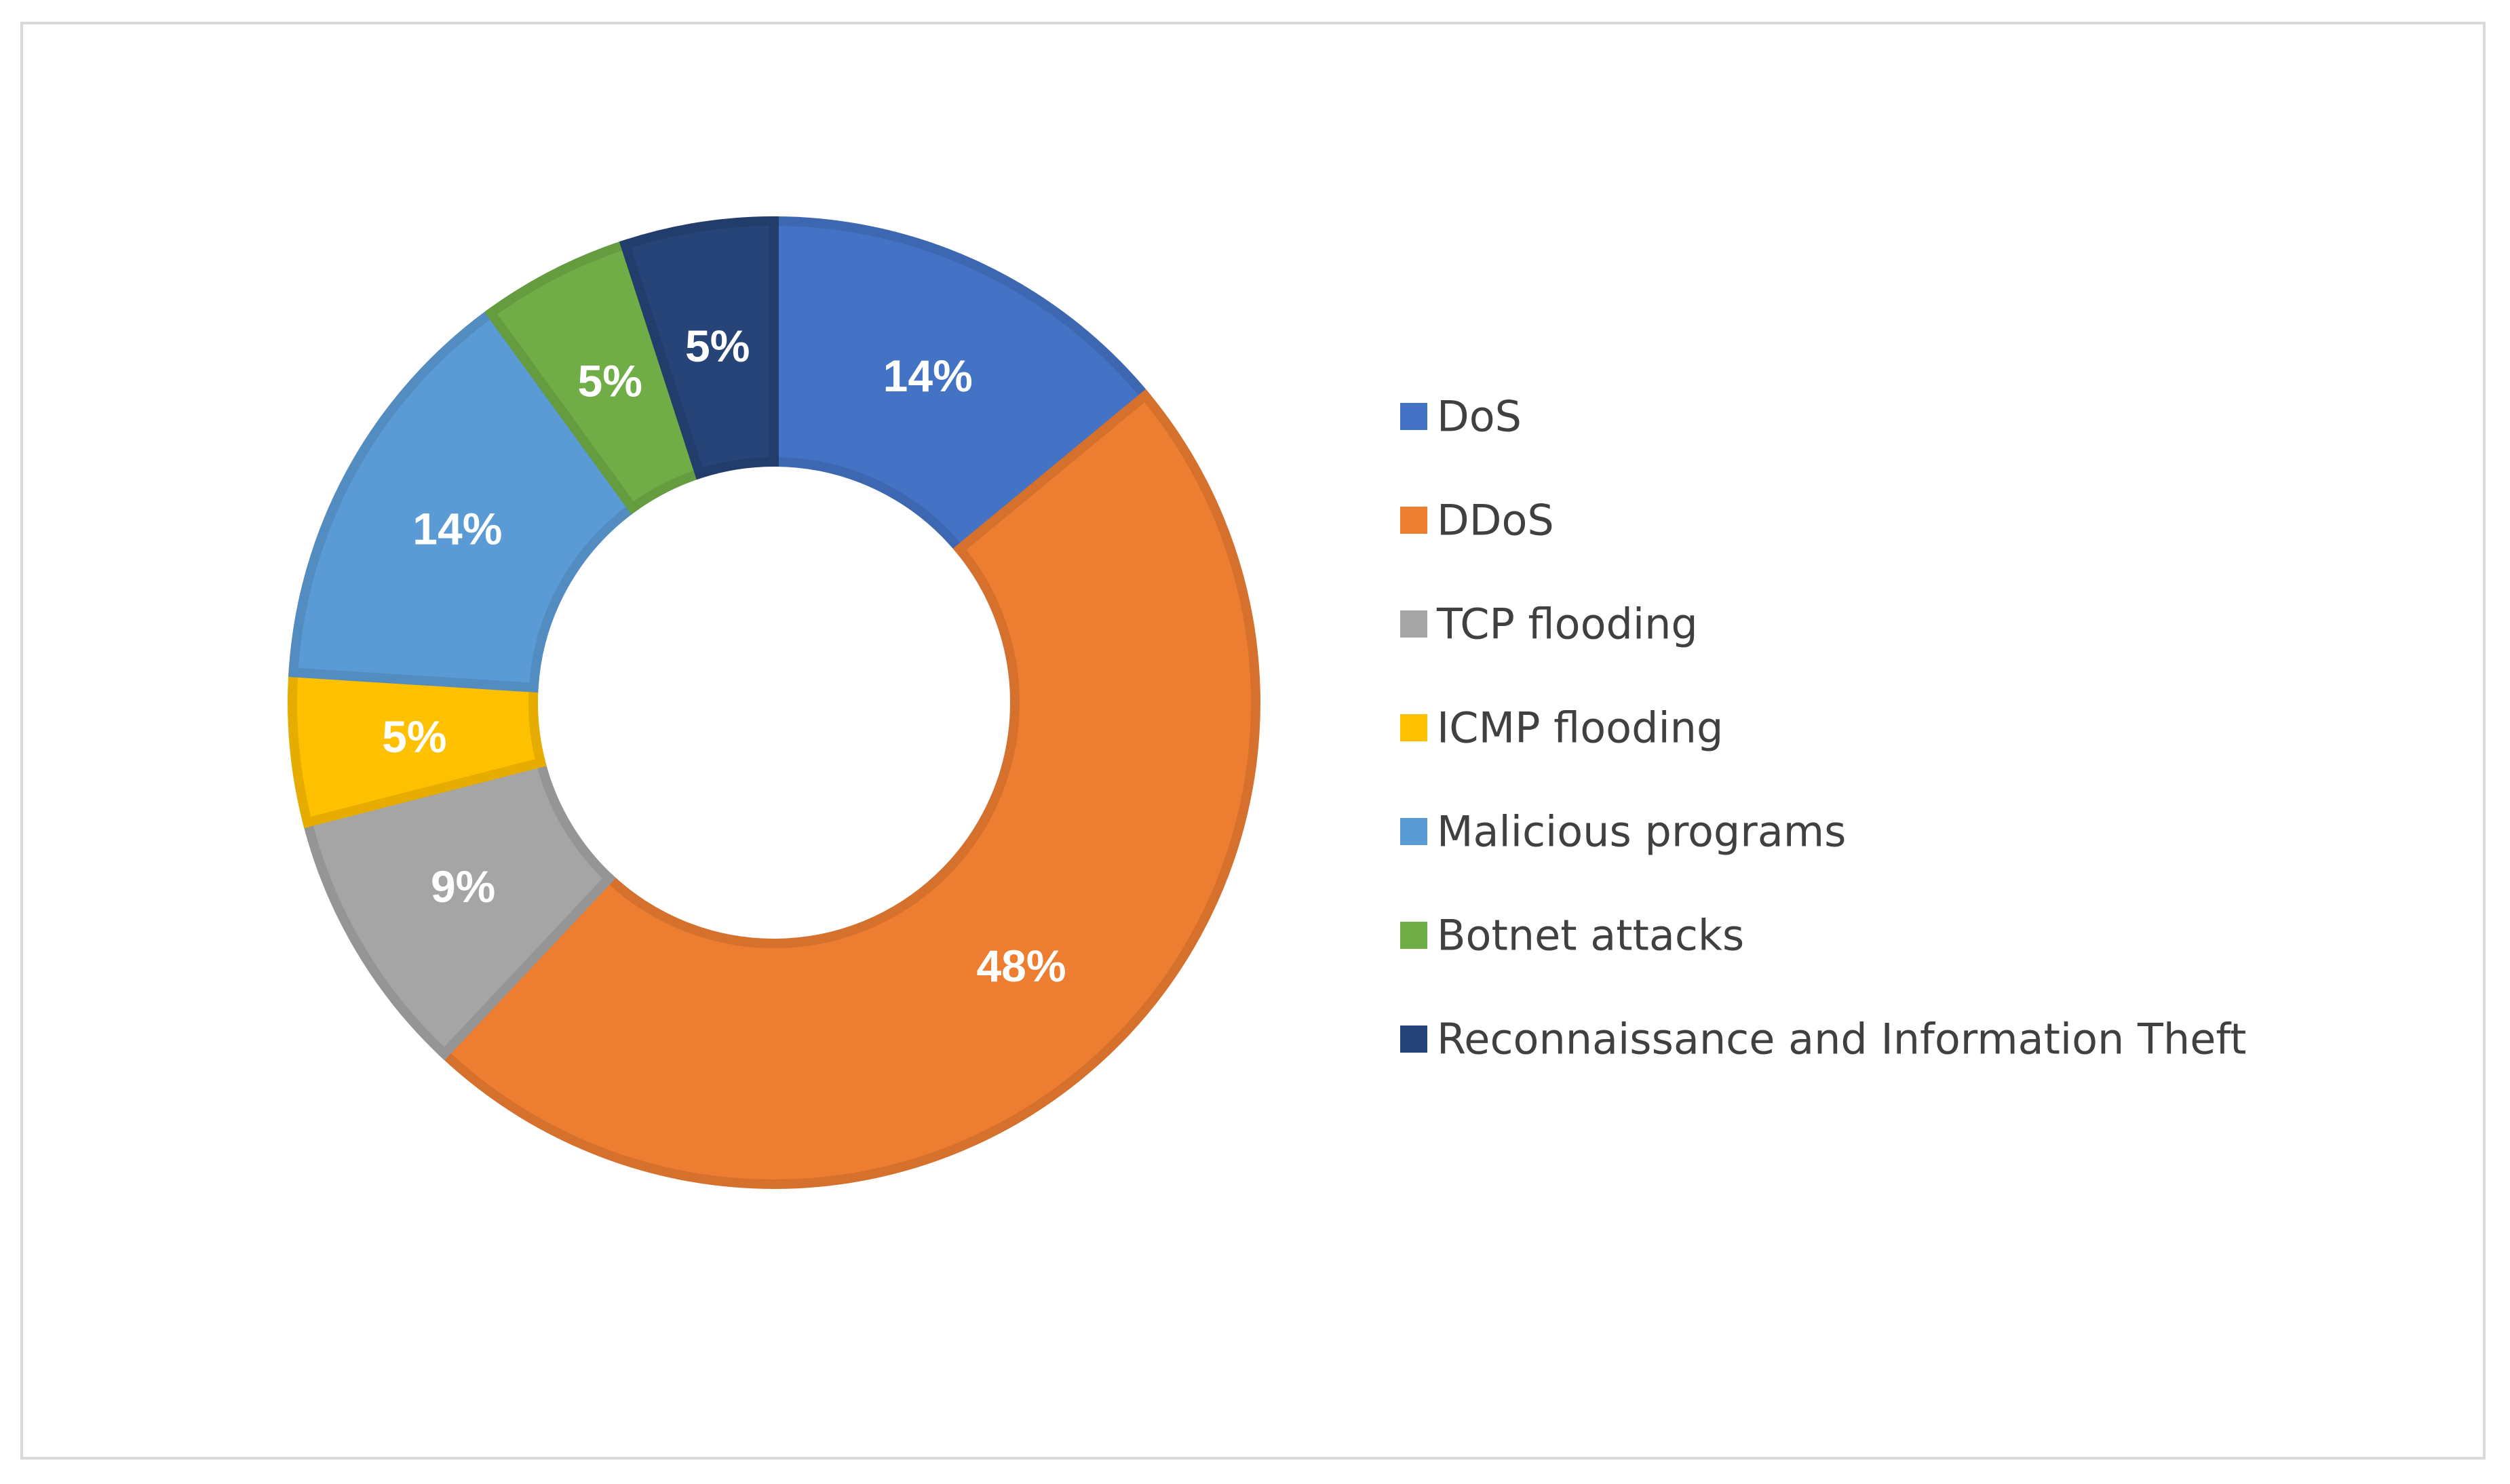  Describe the element at coordinates (1567, 625) in the screenshot. I see `legend-label-tcp-flooding: TCP flooding` at that location.